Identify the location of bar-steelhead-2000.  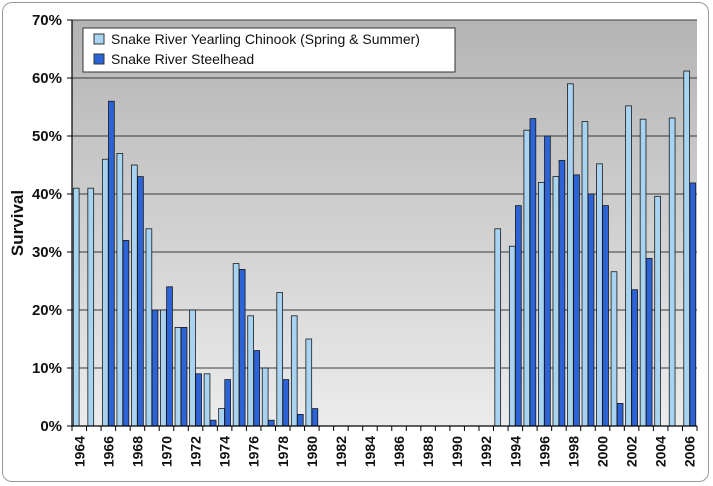
(605, 316).